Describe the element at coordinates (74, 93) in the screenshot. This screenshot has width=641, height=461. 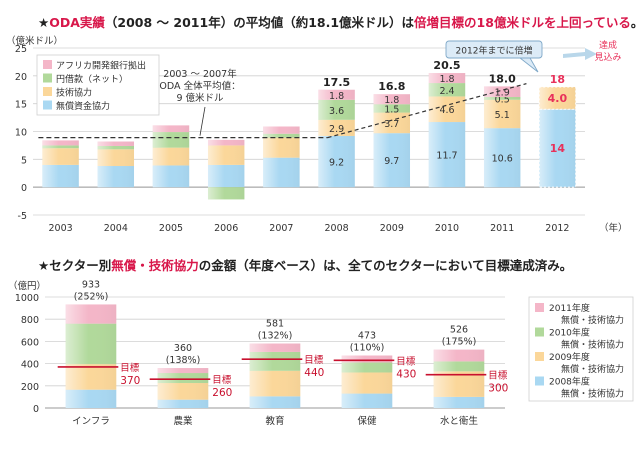
I see `legend-label: 技術協力` at that location.